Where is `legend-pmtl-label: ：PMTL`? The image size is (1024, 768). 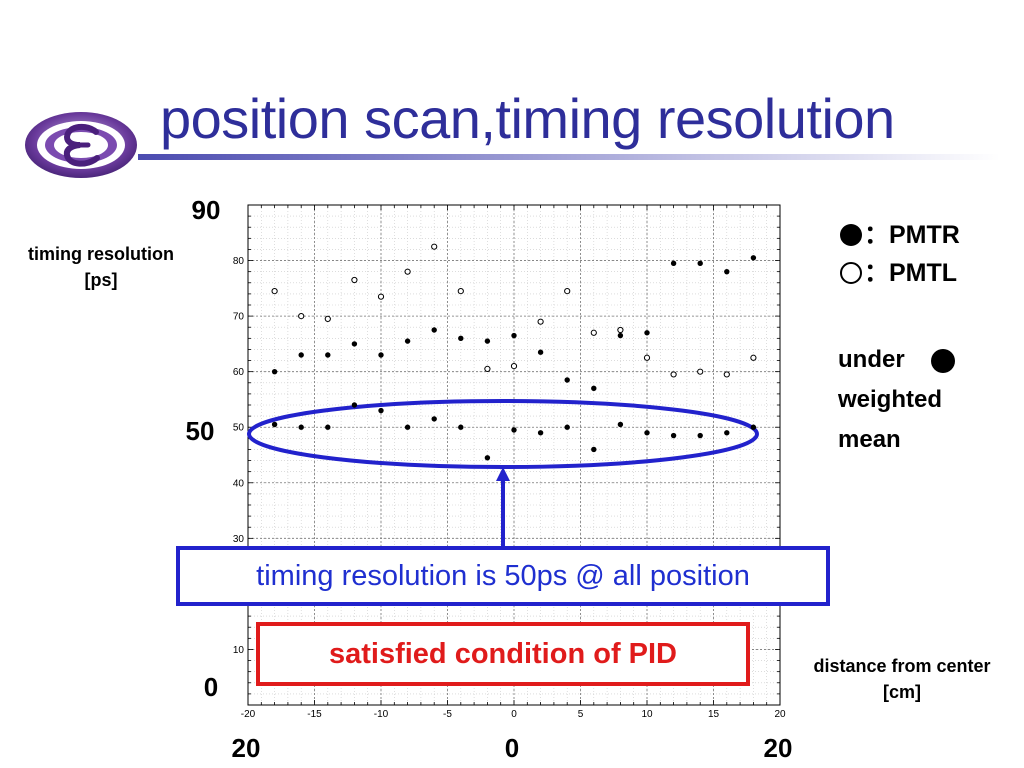 legend-pmtl-label: ：PMTL is located at coordinates (911, 273).